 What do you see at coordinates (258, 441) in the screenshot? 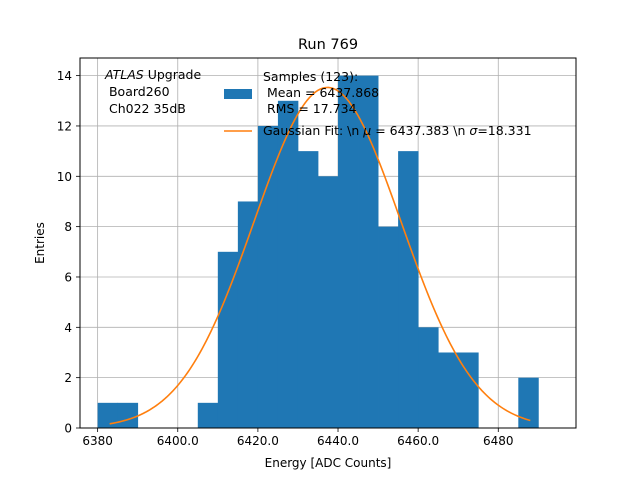
I see `x-tick-label: 6420.0` at bounding box center [258, 441].